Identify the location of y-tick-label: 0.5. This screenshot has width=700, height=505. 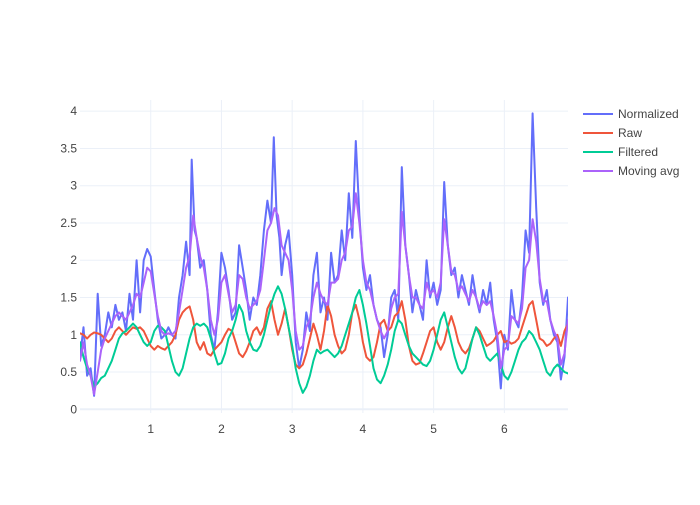
(68, 372).